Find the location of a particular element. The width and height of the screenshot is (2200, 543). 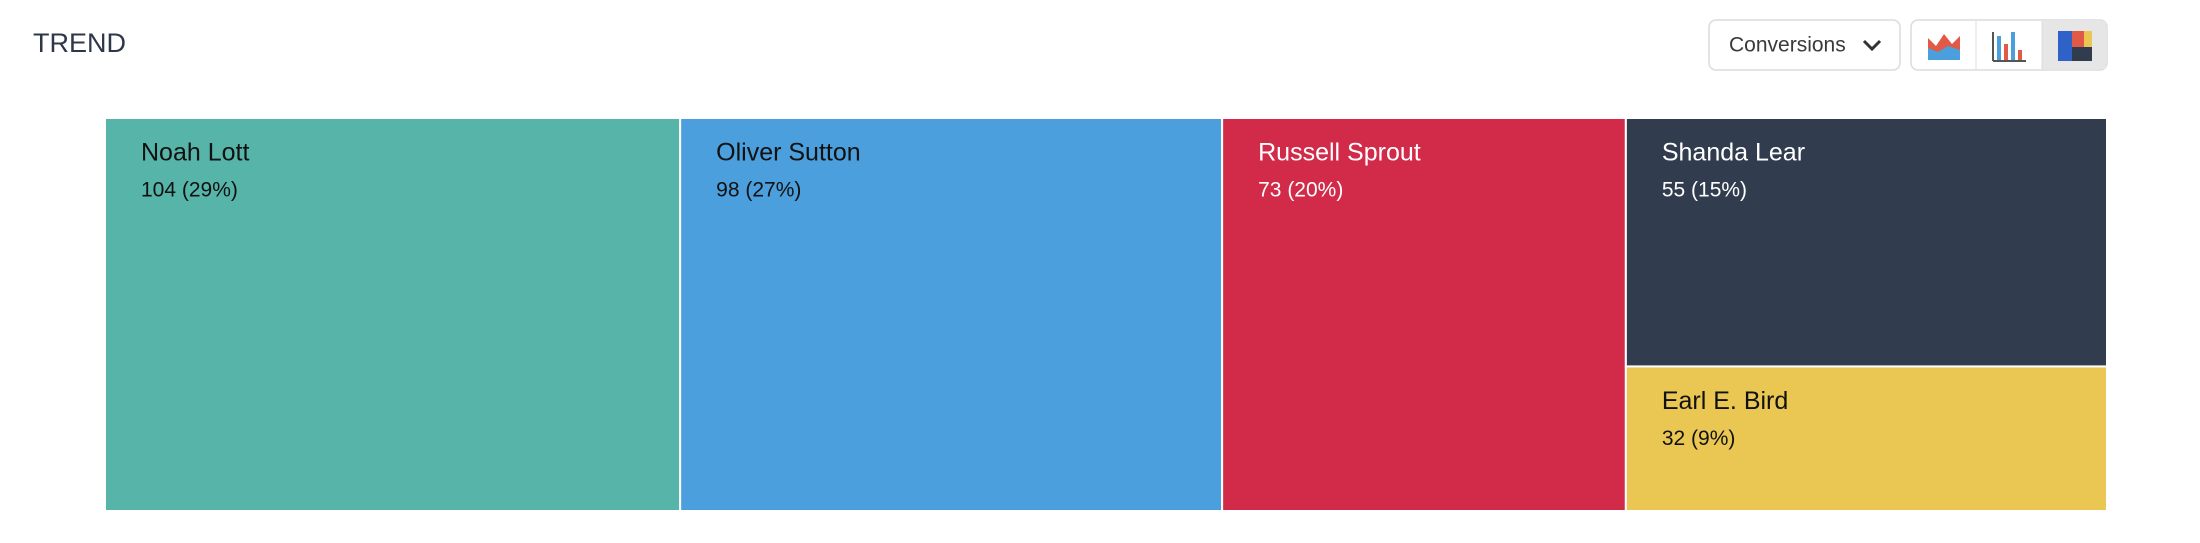

cell-label: Noah Lott is located at coordinates (195, 153).